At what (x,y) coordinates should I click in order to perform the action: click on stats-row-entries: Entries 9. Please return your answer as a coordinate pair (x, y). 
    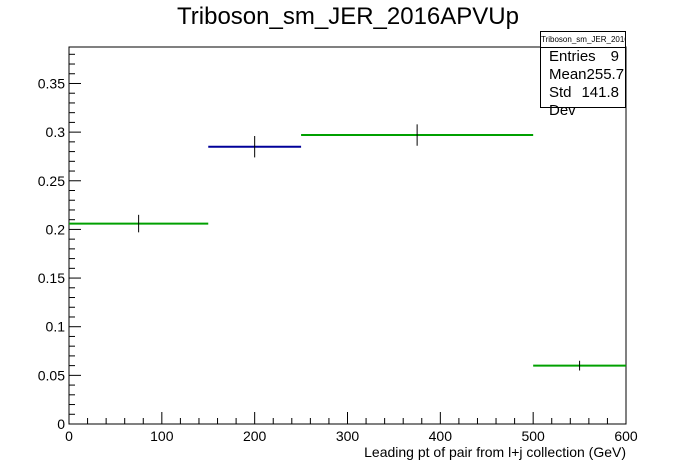
    Looking at the image, I should click on (583, 57).